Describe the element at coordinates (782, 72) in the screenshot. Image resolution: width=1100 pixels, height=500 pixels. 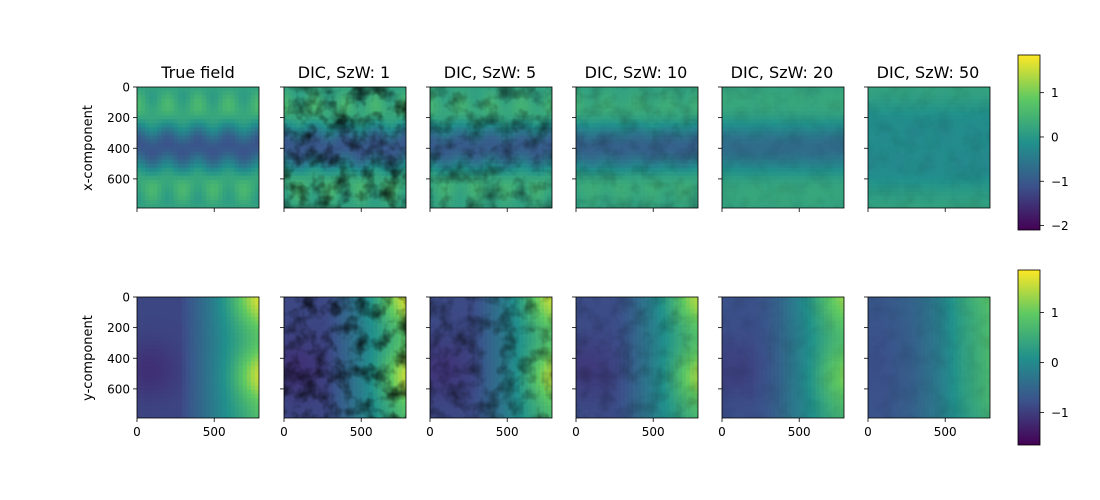
I see `column-title-4: DIC, SzW: 20` at that location.